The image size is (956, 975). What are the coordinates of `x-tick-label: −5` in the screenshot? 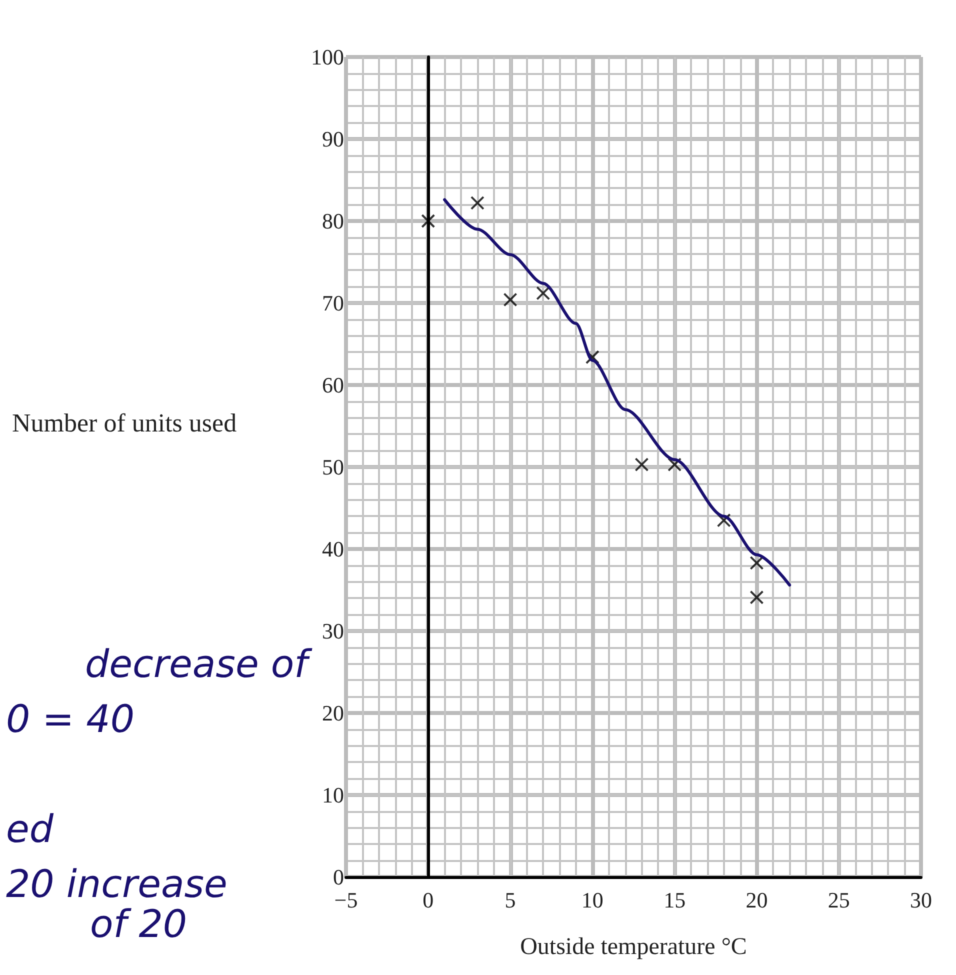 It's located at (346, 900).